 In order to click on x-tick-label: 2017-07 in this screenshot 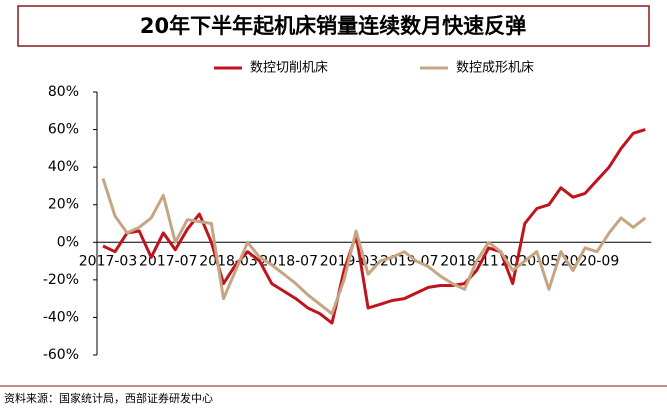, I will do `click(168, 261)`.